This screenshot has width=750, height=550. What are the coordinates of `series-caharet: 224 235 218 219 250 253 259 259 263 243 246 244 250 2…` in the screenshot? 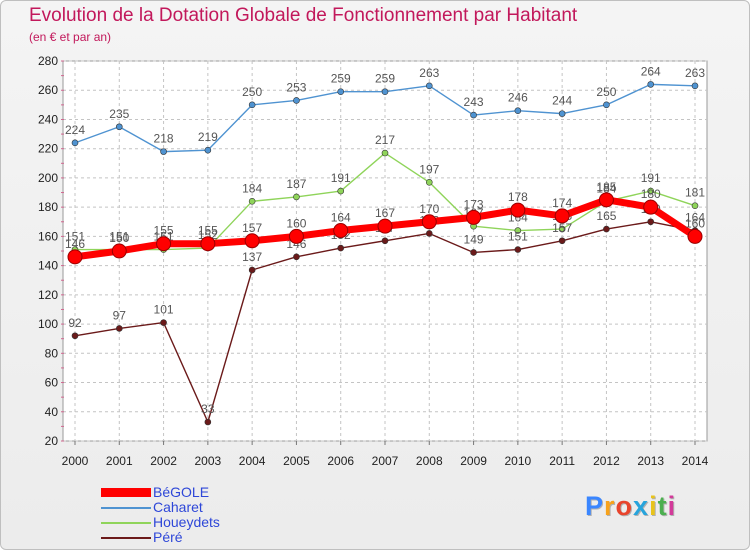 It's located at (385, 109).